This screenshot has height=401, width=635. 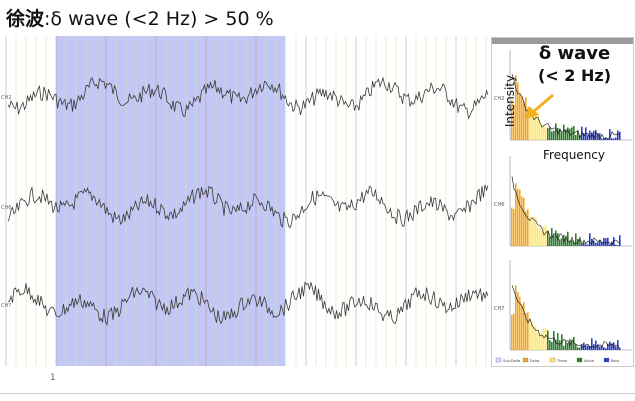 What do you see at coordinates (159, 19) in the screenshot?
I see `title-rest: :δ wave (<2 Hz) > 50 %` at bounding box center [159, 19].